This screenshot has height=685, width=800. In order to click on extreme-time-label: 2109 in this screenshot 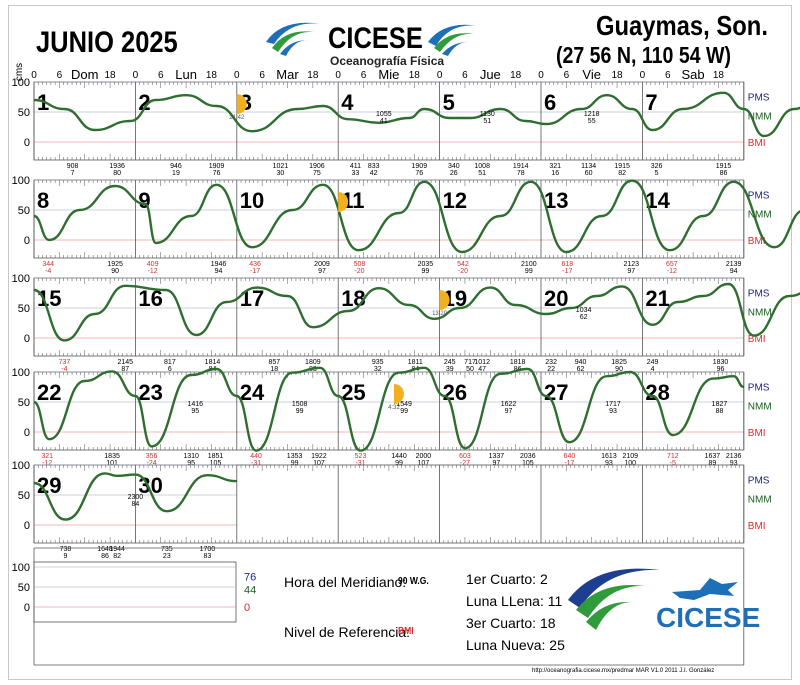, I will do `click(630, 456)`.